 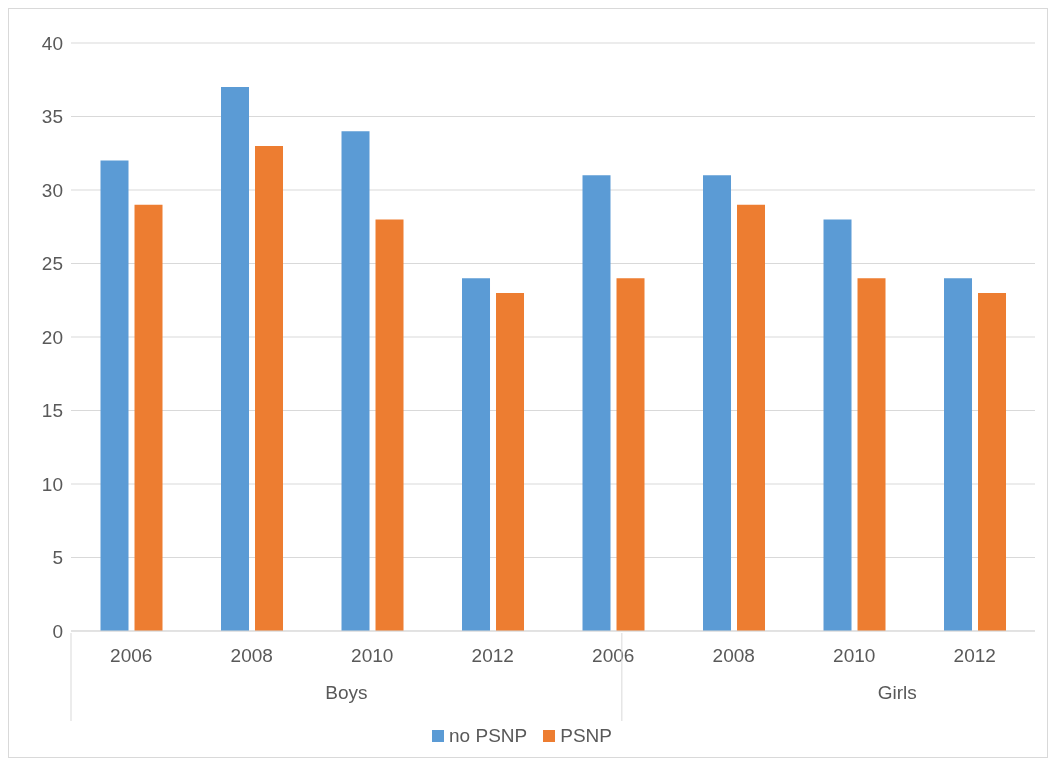 What do you see at coordinates (897, 692) in the screenshot?
I see `text: Girls` at bounding box center [897, 692].